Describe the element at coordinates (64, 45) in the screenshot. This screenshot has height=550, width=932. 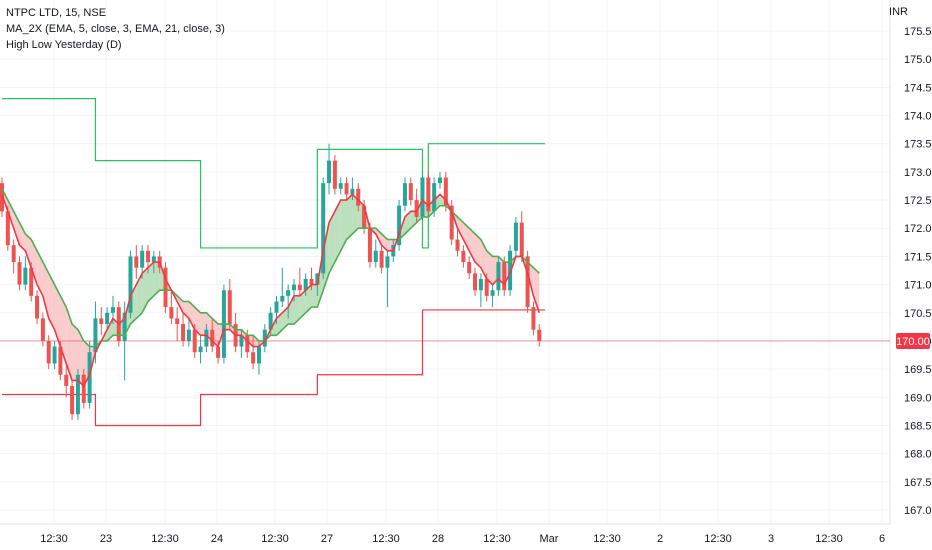
I see `high-low-yesterday-legend: High Low Yesterday (D)` at that location.